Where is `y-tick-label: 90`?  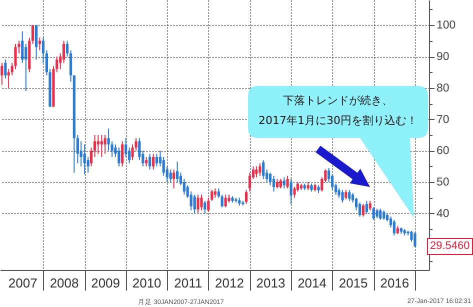
y-tick-label: 90 is located at coordinates (443, 57).